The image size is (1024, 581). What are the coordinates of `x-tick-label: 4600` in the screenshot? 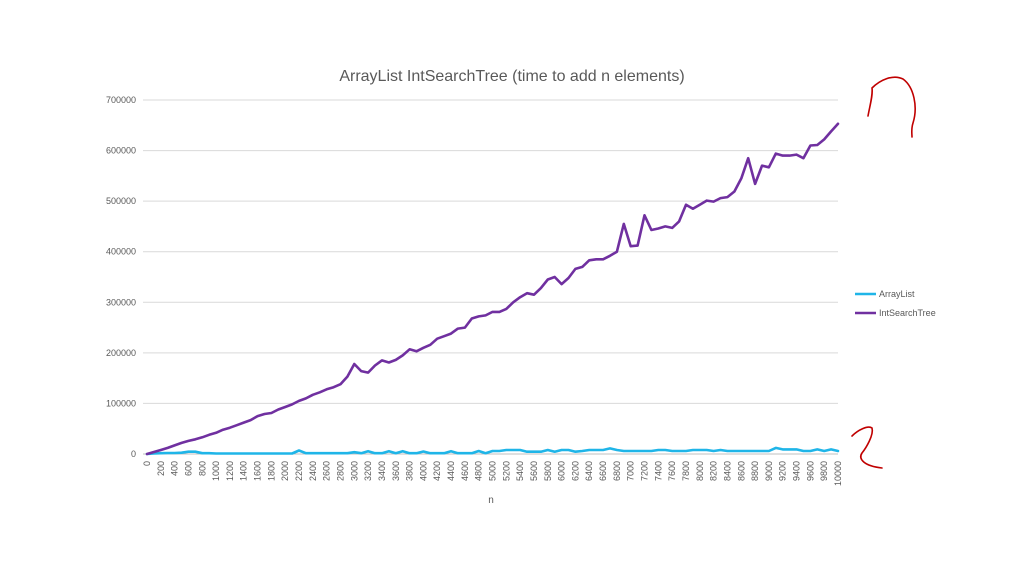 It's located at (465, 471).